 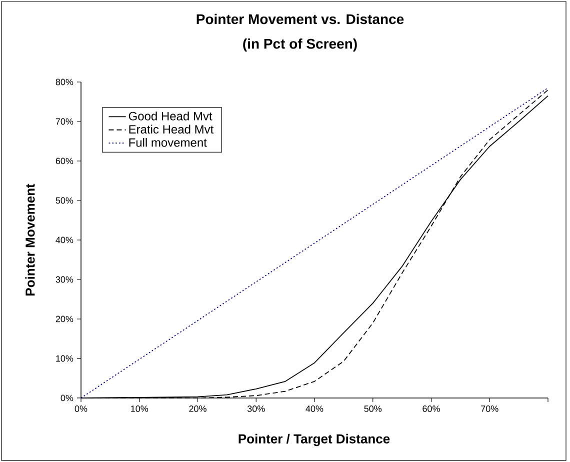 What do you see at coordinates (139, 409) in the screenshot?
I see `x-tick-label: 10%` at bounding box center [139, 409].